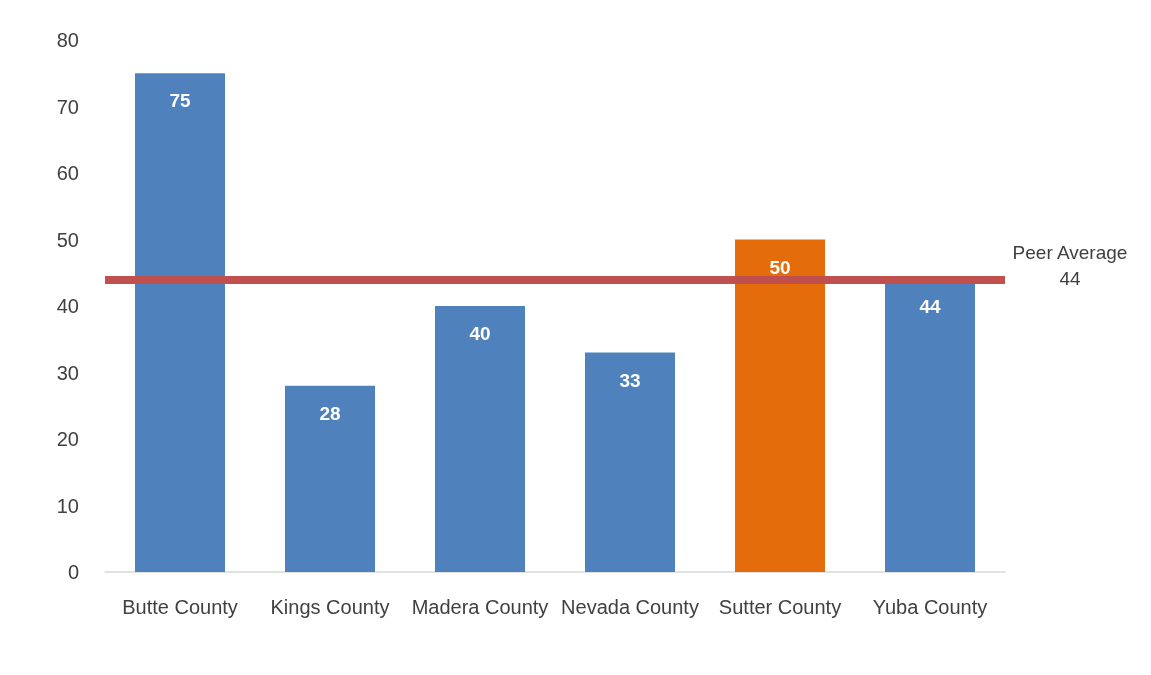 The image size is (1151, 675). I want to click on x-tick-label: Butte County, so click(180, 606).